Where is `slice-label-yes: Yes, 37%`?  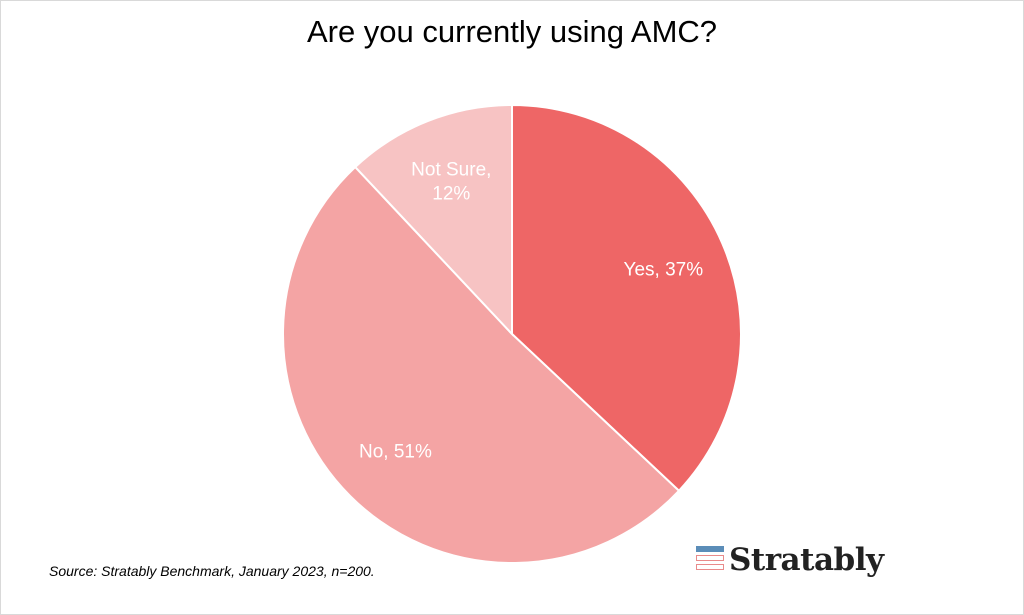
slice-label-yes: Yes, 37% is located at coordinates (664, 270).